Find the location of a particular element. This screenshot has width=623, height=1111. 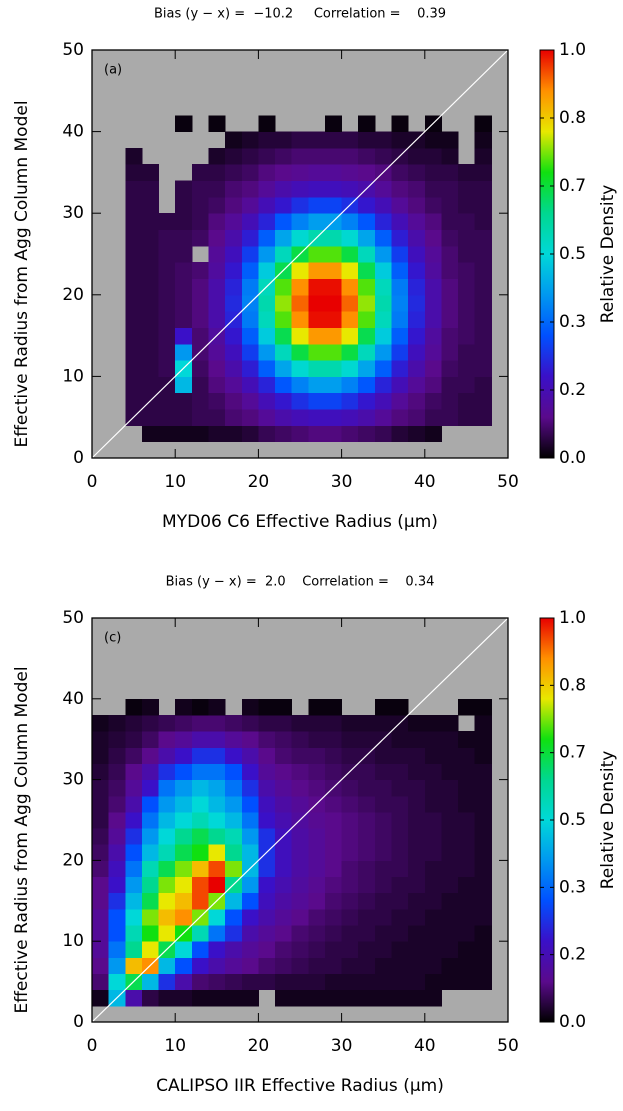

colorbar-tick-label: 1.0 is located at coordinates (572, 50).